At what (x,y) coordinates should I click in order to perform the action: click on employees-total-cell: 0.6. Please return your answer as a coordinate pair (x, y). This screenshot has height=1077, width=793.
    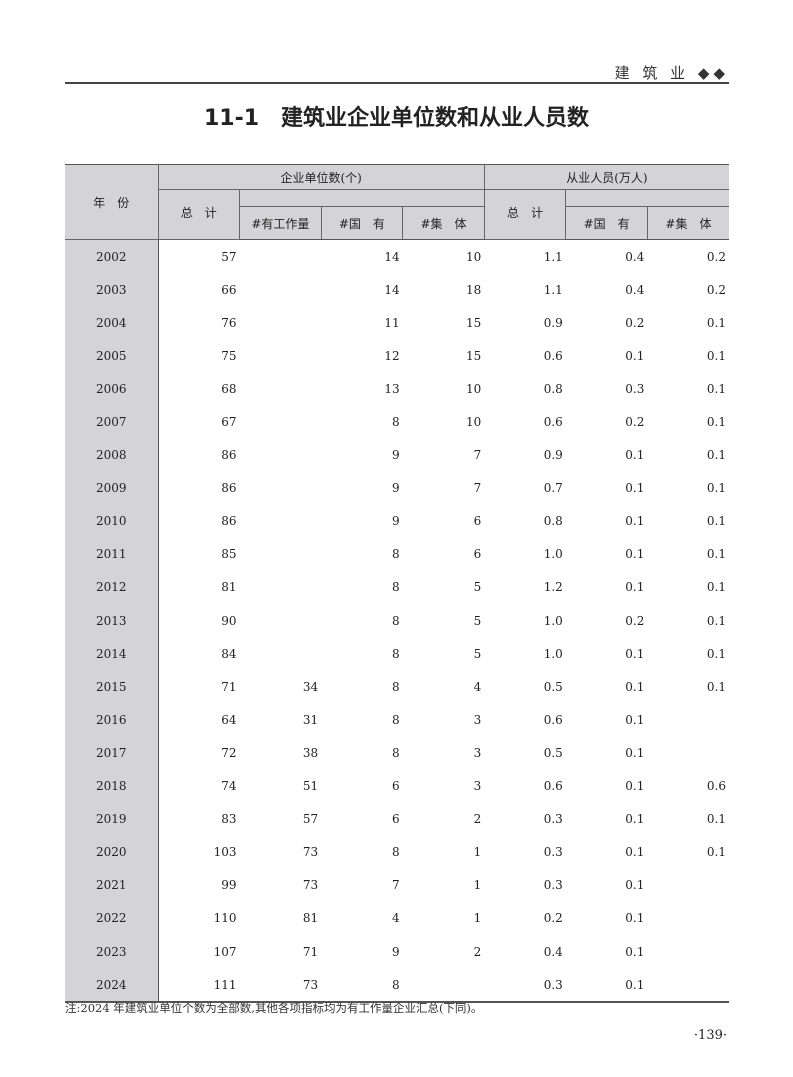
    Looking at the image, I should click on (553, 719).